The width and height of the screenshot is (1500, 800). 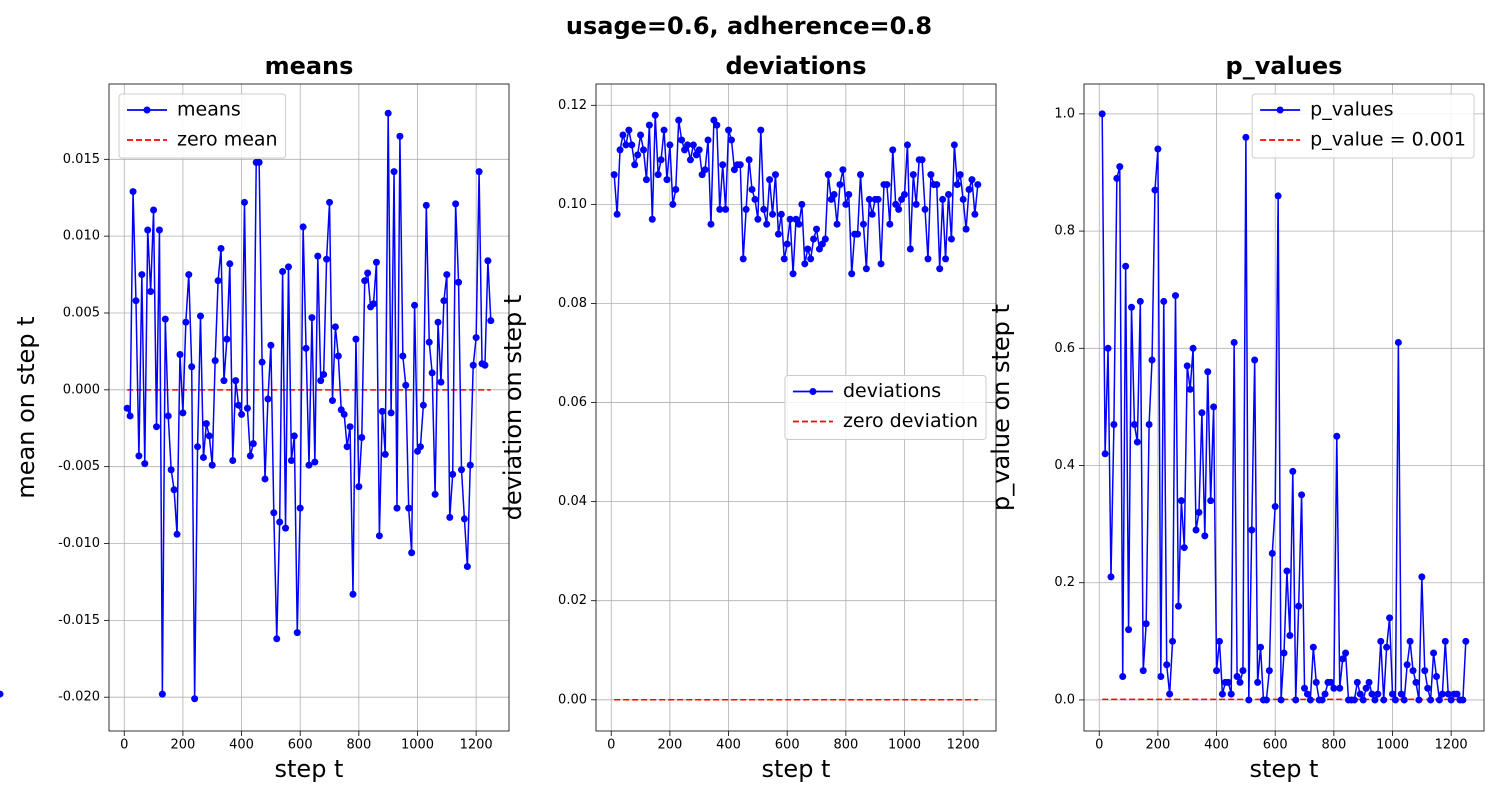 What do you see at coordinates (209, 110) in the screenshot?
I see `legend-label: means` at bounding box center [209, 110].